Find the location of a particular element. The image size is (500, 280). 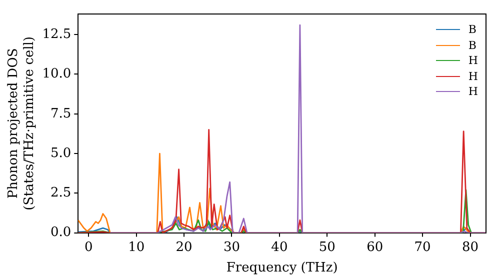

x-tick-label: 10 is located at coordinates (136, 247).